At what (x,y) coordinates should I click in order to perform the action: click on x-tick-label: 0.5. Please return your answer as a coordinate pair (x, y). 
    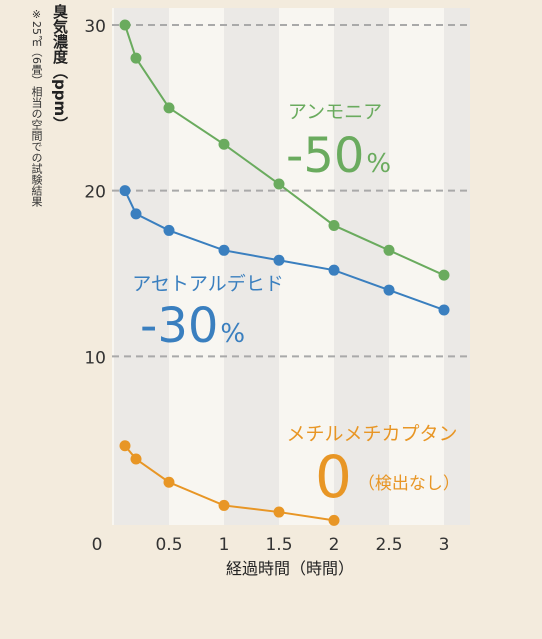
    Looking at the image, I should click on (168, 545).